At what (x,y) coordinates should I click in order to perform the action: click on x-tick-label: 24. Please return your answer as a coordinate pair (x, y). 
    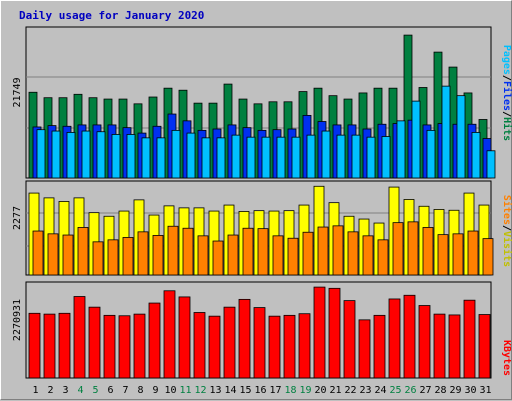
    Looking at the image, I should click on (380, 390).